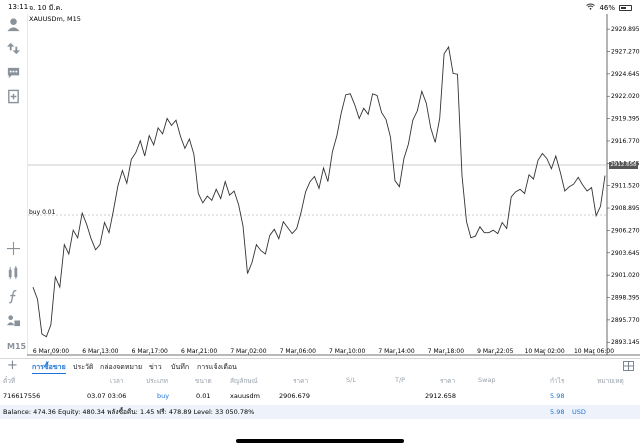  I want to click on time-axis-label: 7 Mar 02:00, so click(248, 351).